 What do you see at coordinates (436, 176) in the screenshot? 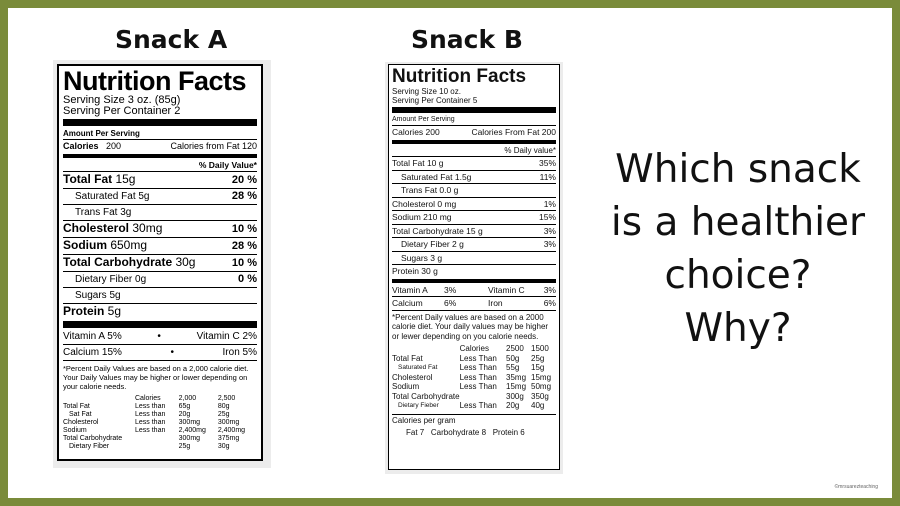
I see `nutrient-label: Saturated Fat 1.5g` at bounding box center [436, 176].